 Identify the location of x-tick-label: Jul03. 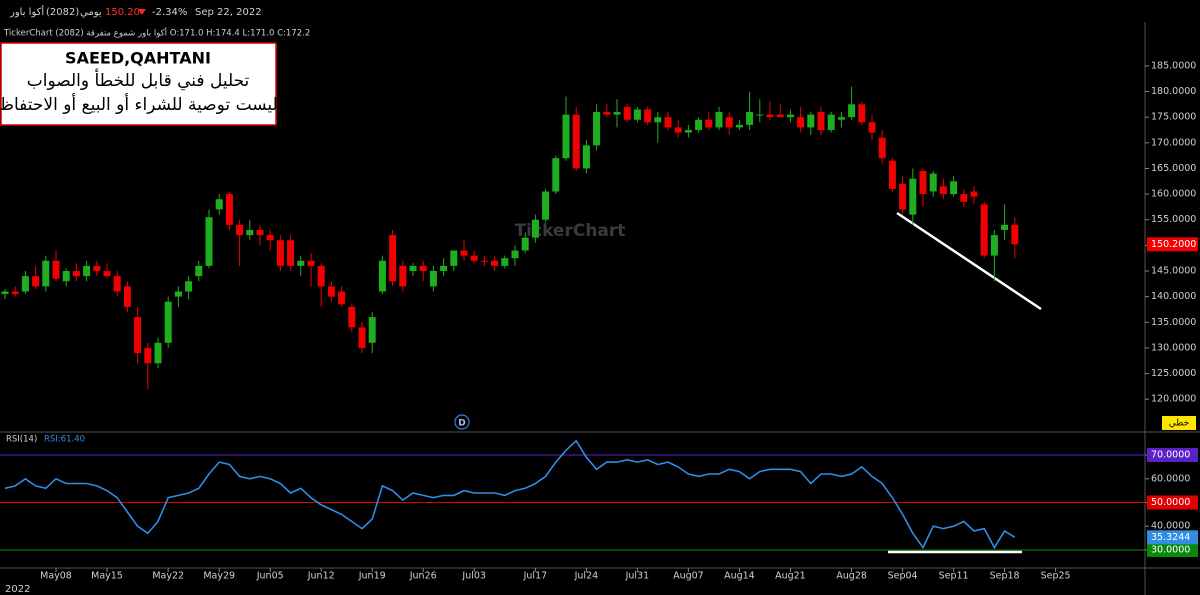
(473, 576).